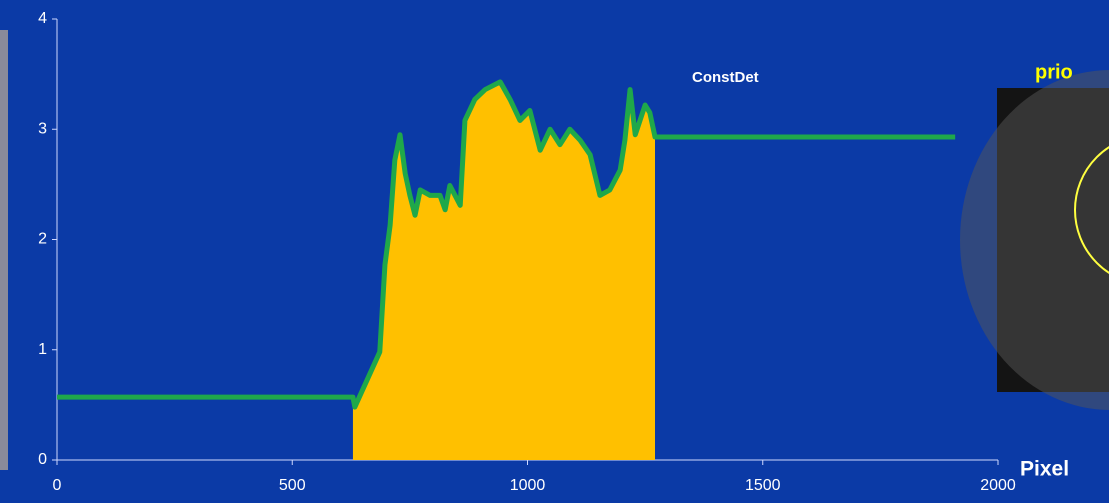 The height and width of the screenshot is (503, 1109). I want to click on y-tick-label: 4, so click(42, 18).